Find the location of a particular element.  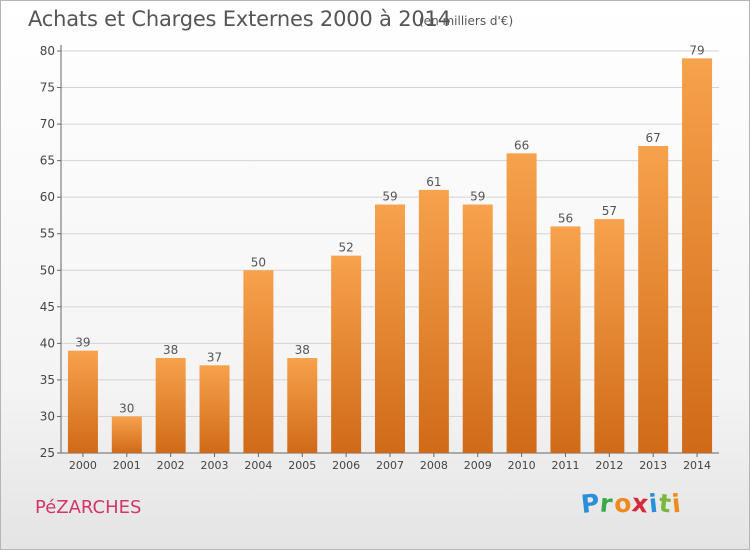

bar-2013 is located at coordinates (653, 299).